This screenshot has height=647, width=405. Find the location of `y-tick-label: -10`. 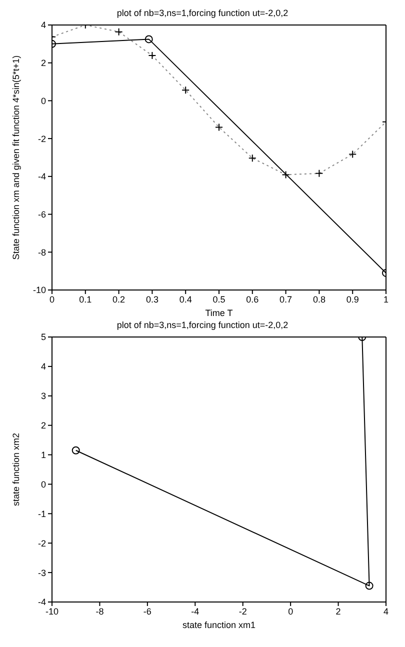

y-tick-label: -10 is located at coordinates (39, 290).